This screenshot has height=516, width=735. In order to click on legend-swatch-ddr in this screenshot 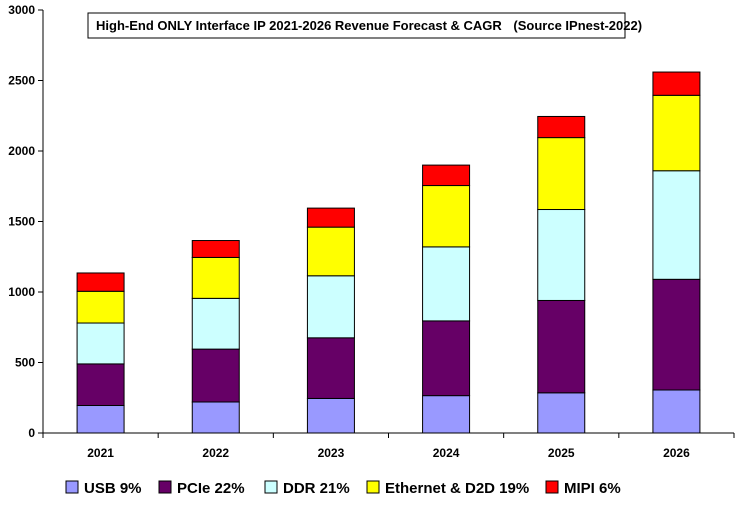, I will do `click(271, 487)`.